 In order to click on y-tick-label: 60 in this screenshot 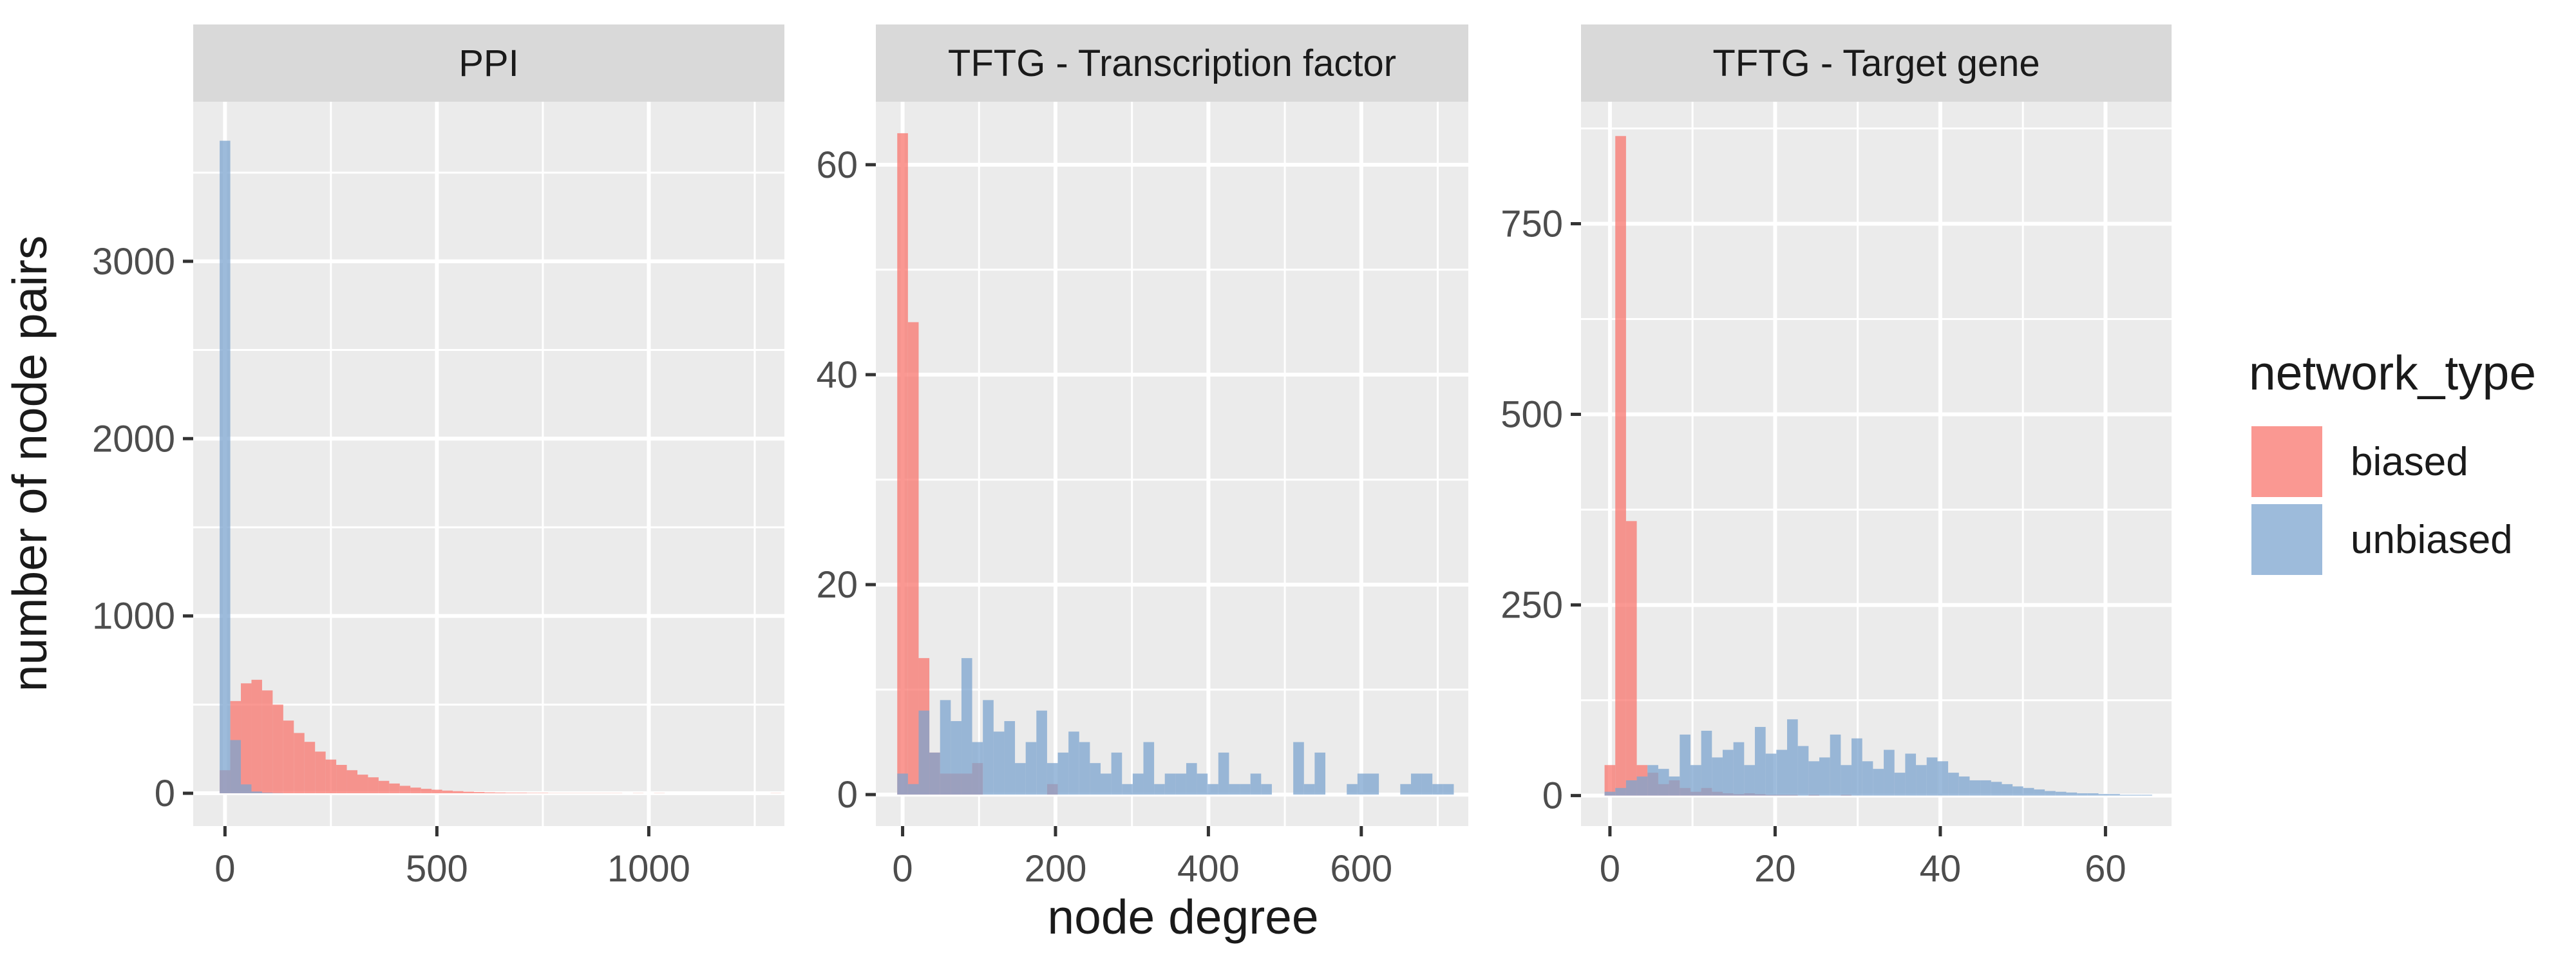, I will do `click(837, 165)`.